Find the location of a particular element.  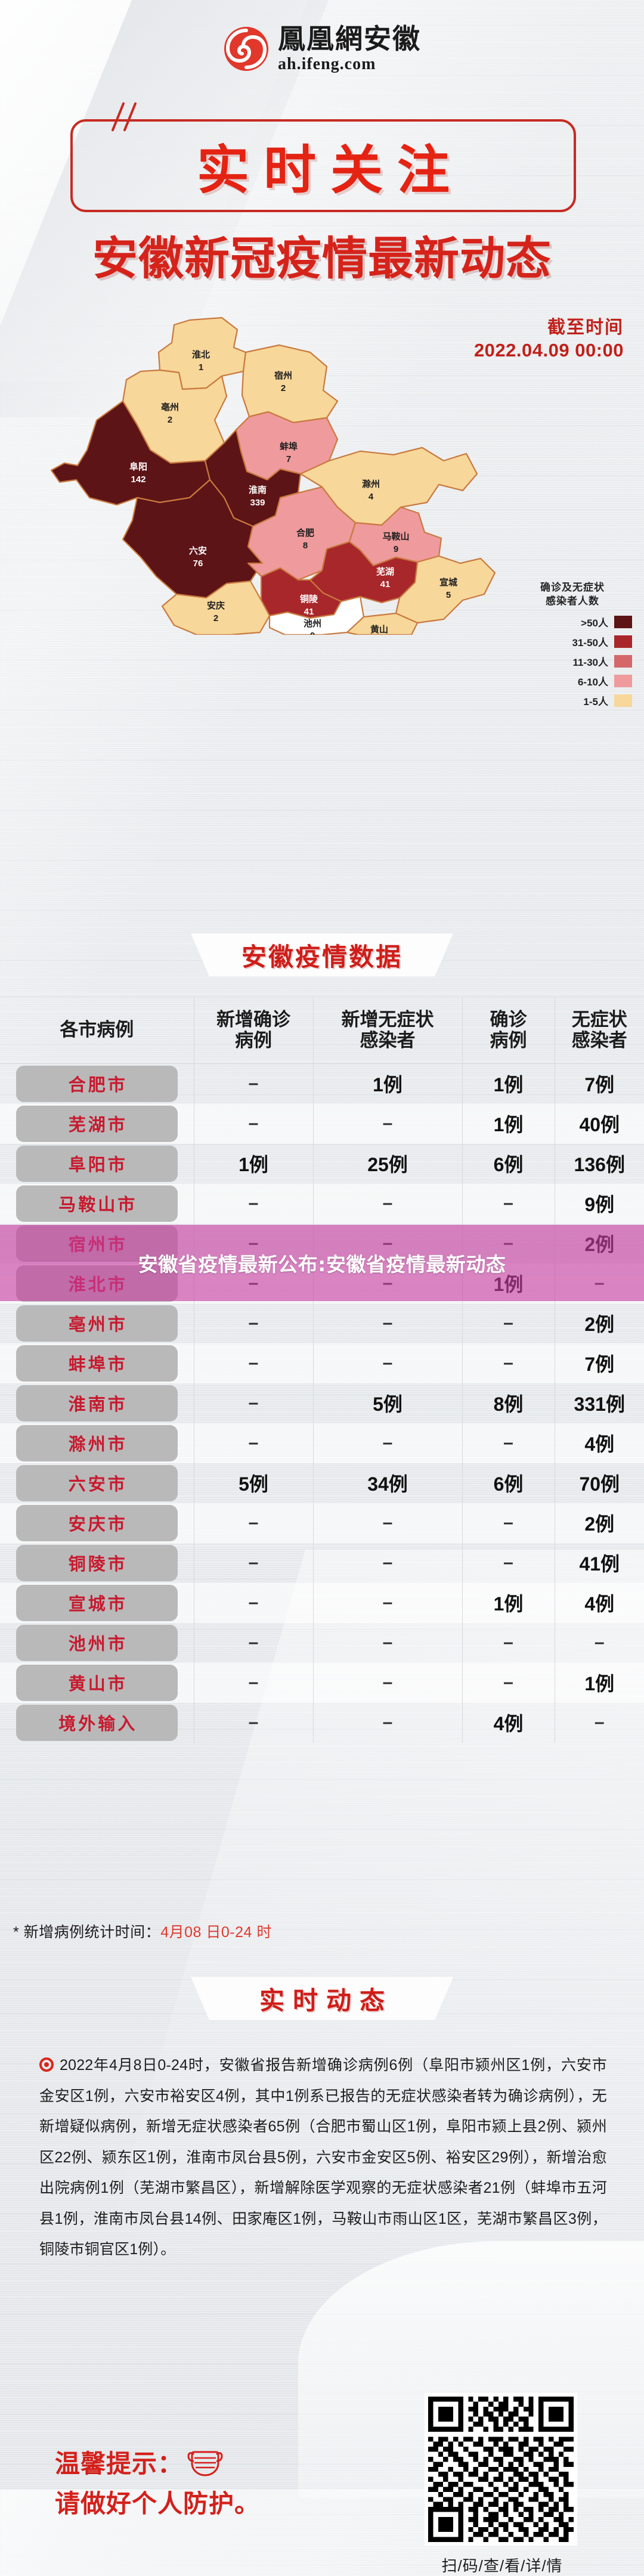

table-cell-city: 黄山市 is located at coordinates (97, 1683).